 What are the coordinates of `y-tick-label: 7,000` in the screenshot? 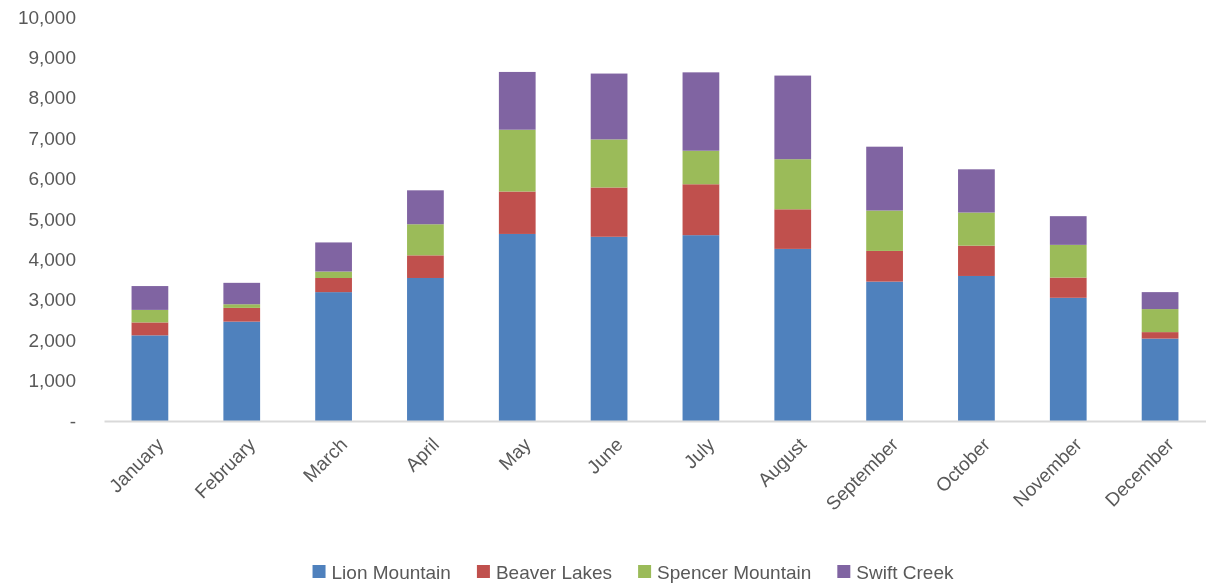 It's located at (52, 138).